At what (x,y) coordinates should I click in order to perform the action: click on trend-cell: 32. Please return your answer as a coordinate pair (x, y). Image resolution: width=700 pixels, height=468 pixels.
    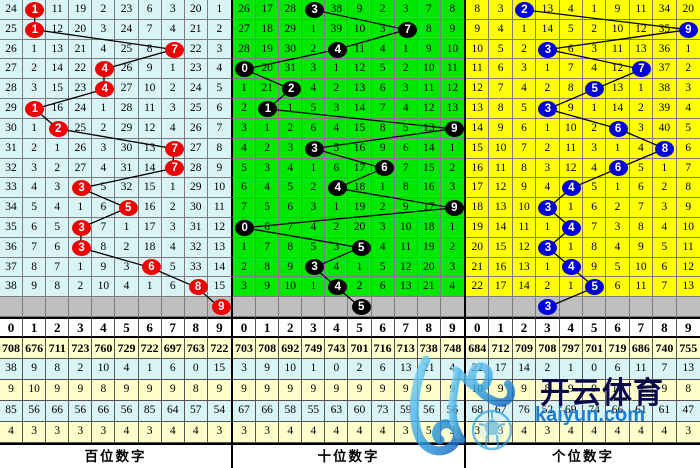
    Looking at the image, I should click on (196, 247).